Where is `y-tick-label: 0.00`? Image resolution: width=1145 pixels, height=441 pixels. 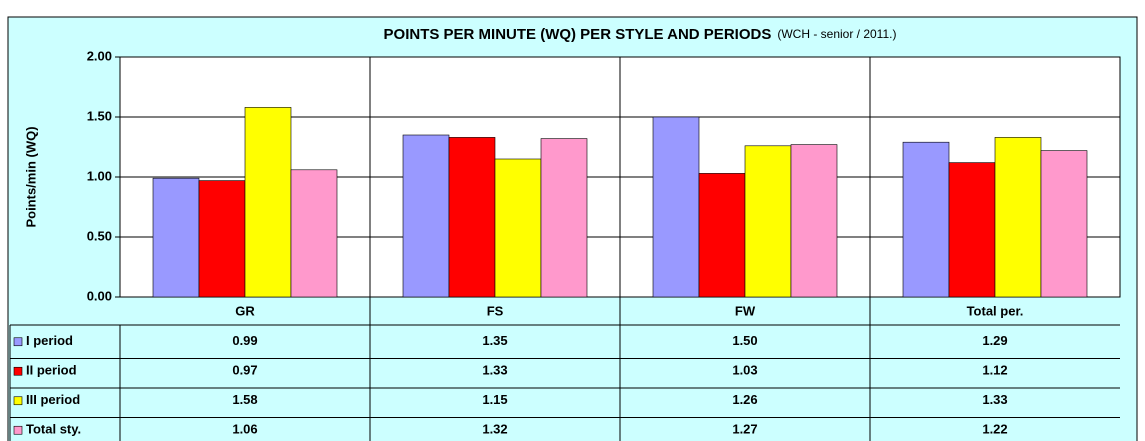 y-tick-label: 0.00 is located at coordinates (99, 295).